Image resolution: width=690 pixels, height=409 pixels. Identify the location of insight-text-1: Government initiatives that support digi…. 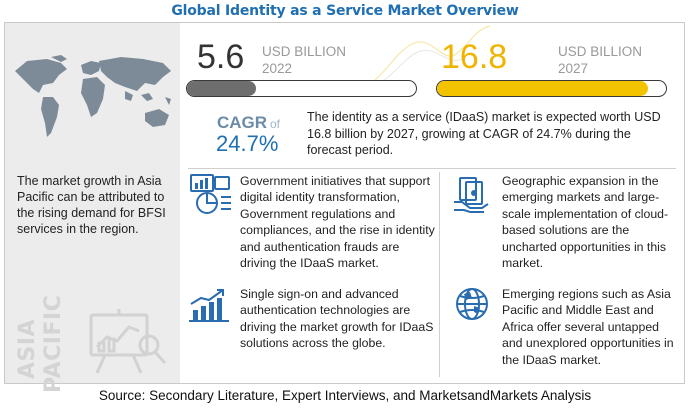
(337, 222).